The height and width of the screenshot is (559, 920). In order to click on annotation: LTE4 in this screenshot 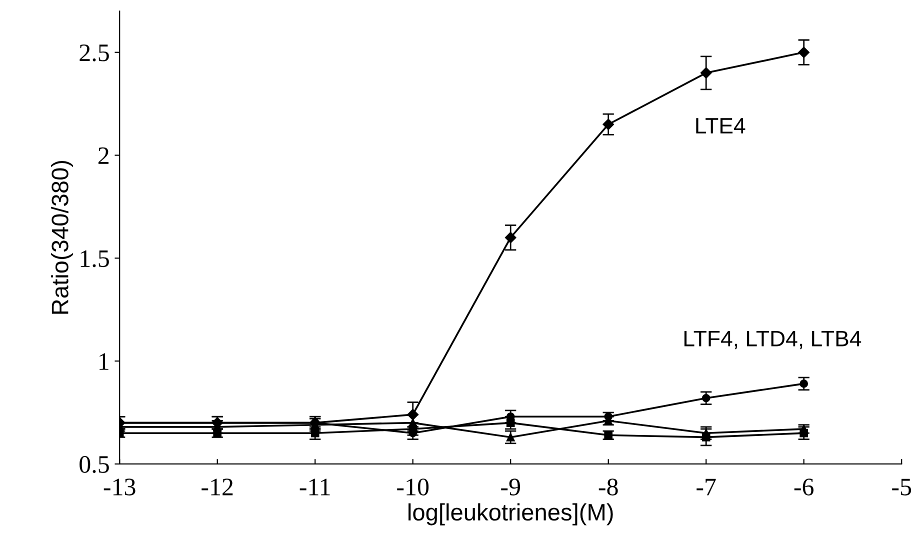, I will do `click(721, 126)`.